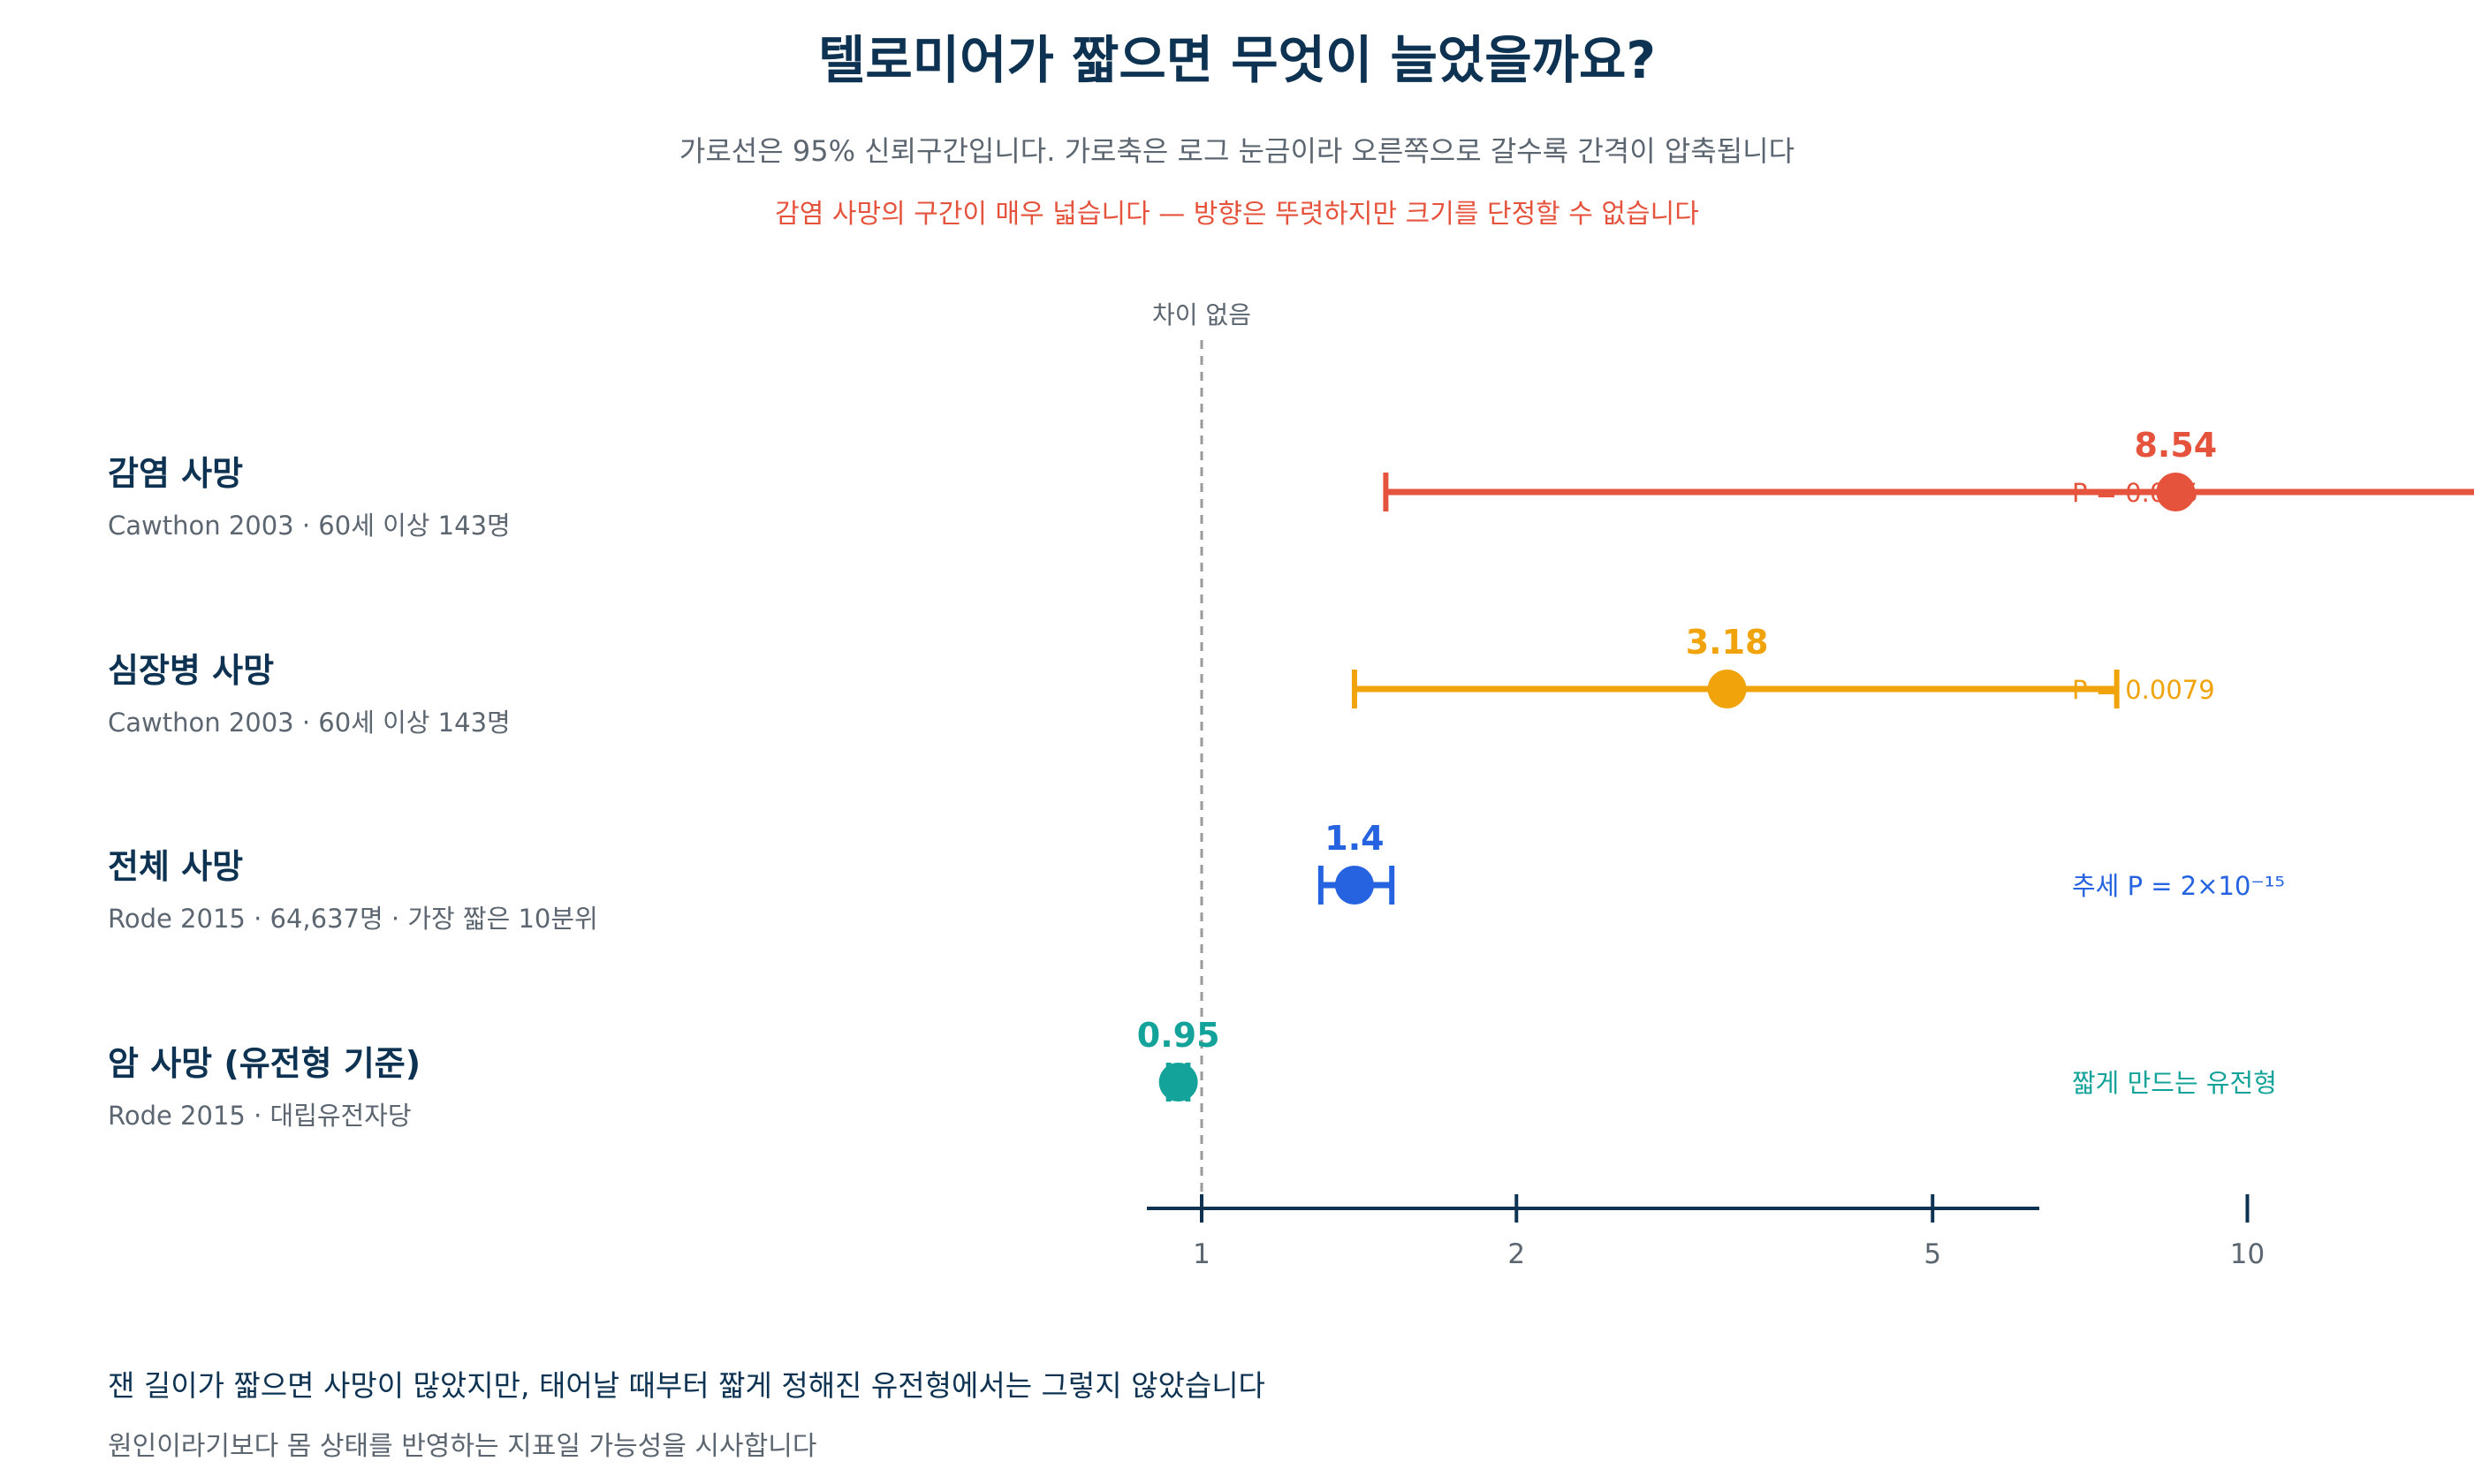  Describe the element at coordinates (1354, 838) in the screenshot. I see `estimate-label: 1.4` at that location.